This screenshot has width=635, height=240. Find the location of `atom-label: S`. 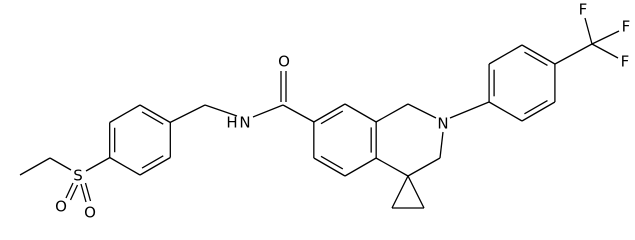

atom-label: S is located at coordinates (78, 176).